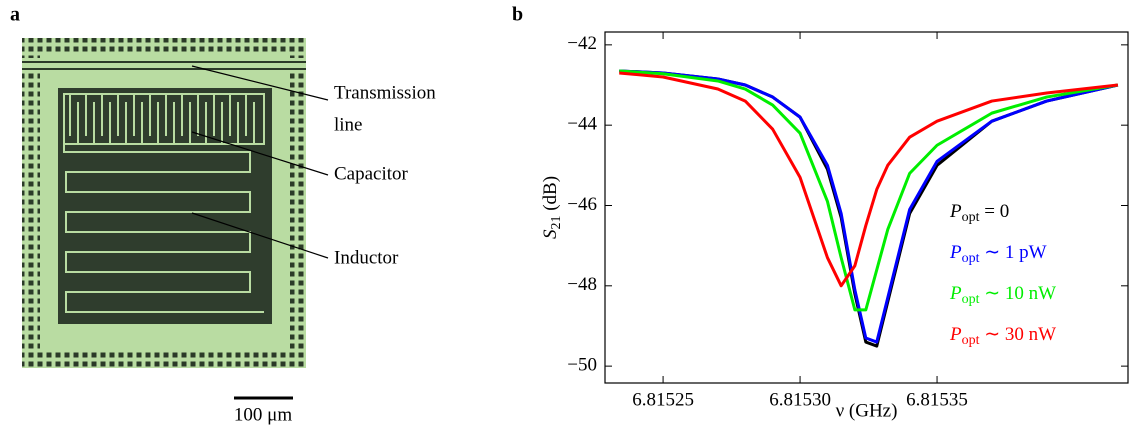 Image resolution: width=1134 pixels, height=435 pixels. Describe the element at coordinates (552, 207) in the screenshot. I see `y-axis-label: S21 (dB)` at that location.